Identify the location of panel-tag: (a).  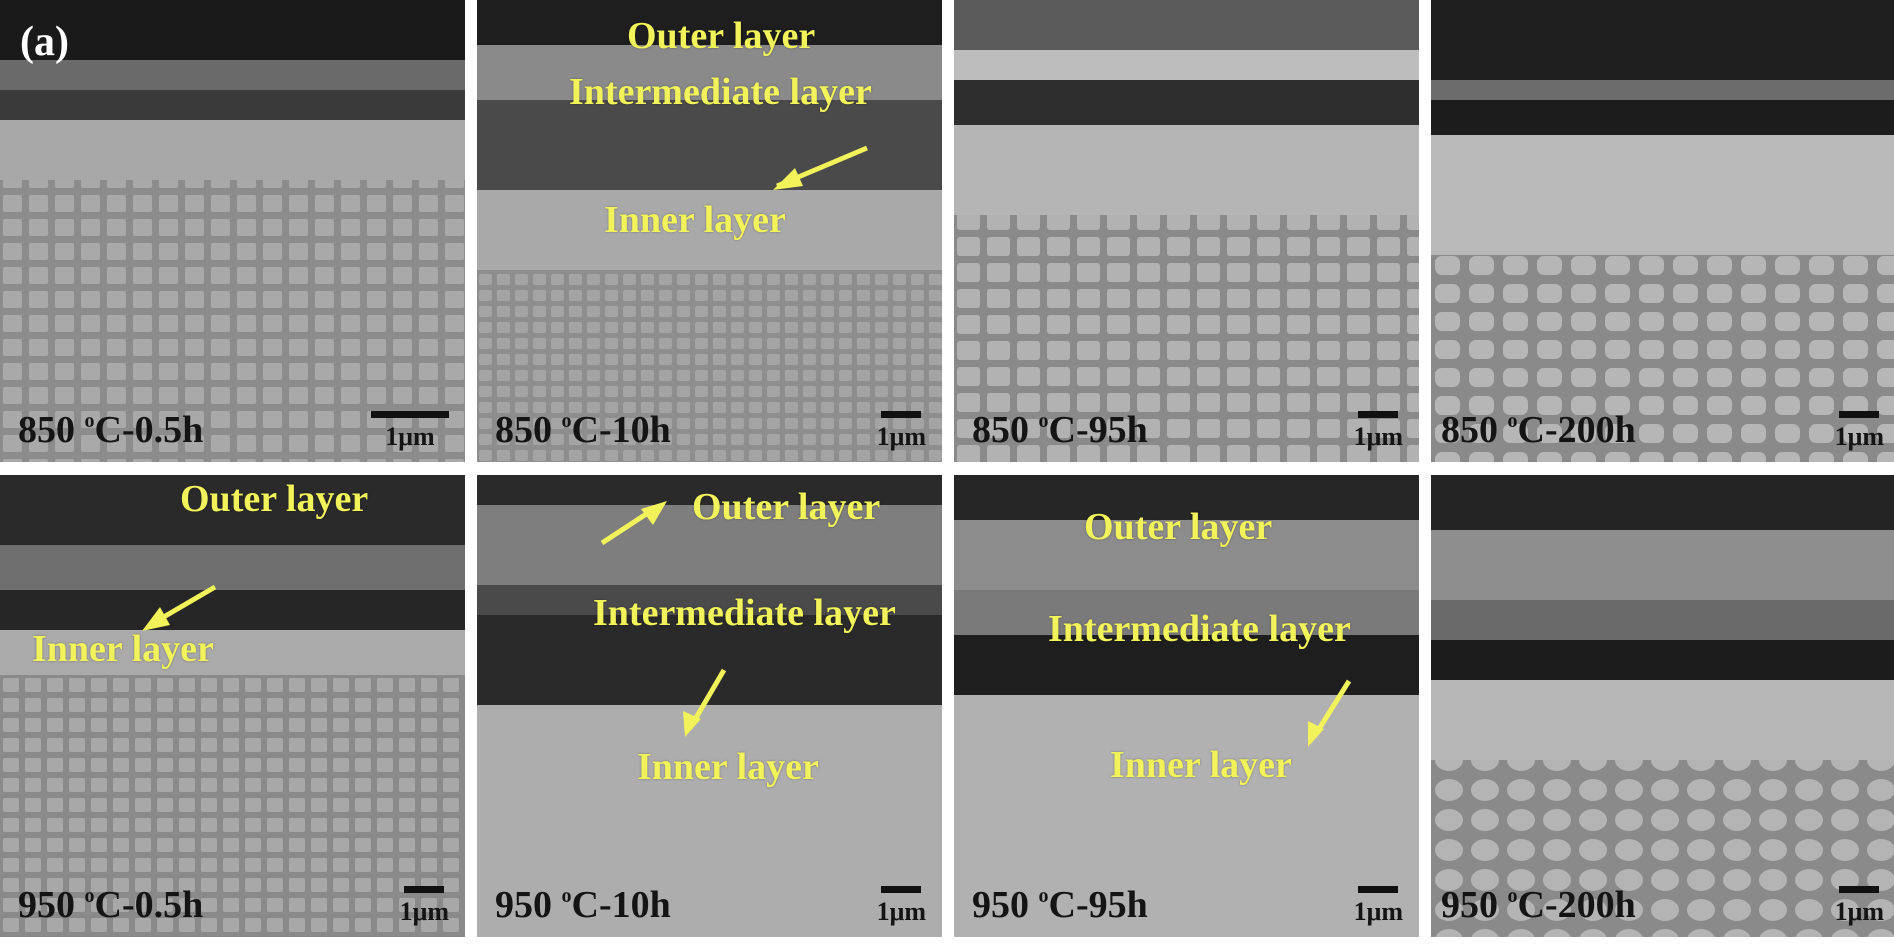
(44, 42).